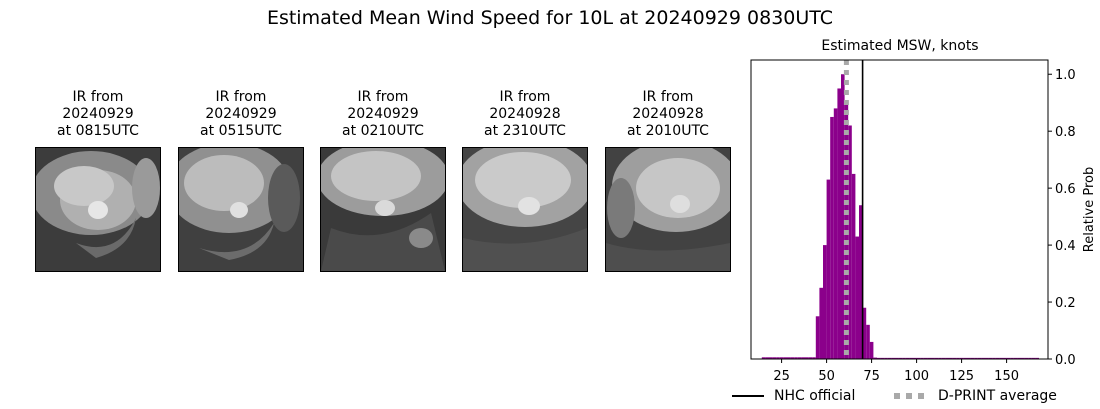 The height and width of the screenshot is (409, 1100). What do you see at coordinates (1062, 218) in the screenshot?
I see `y-axis-ticks: 0.0 0.2 0.4 0.6 0.8 1.0` at bounding box center [1062, 218].